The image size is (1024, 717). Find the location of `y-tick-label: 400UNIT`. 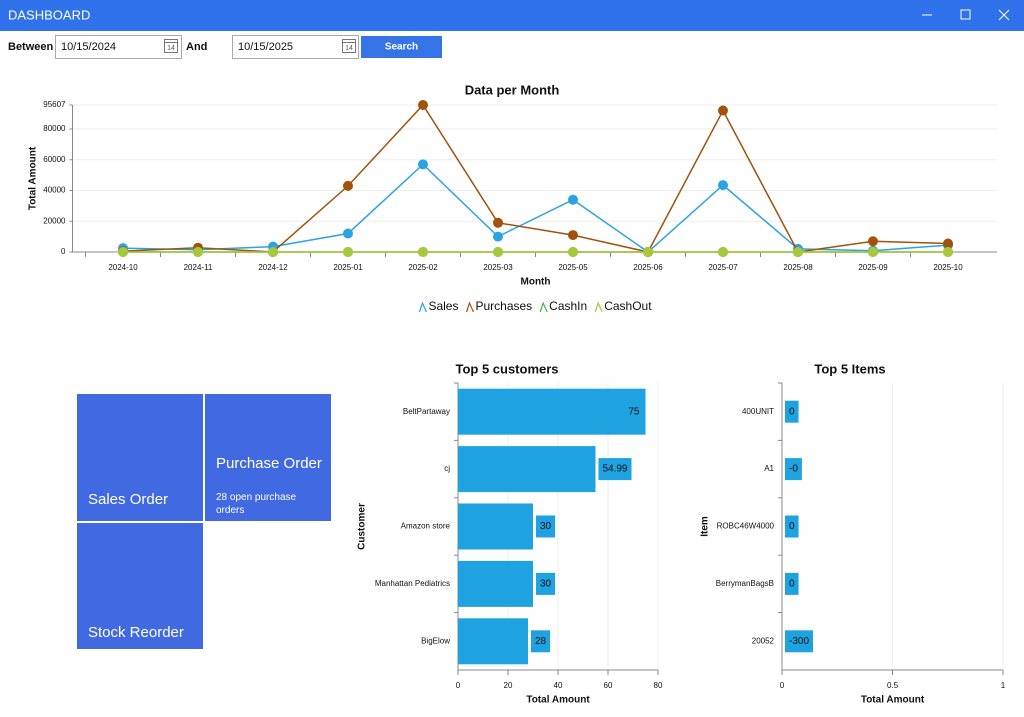

y-tick-label: 400UNIT is located at coordinates (758, 411).